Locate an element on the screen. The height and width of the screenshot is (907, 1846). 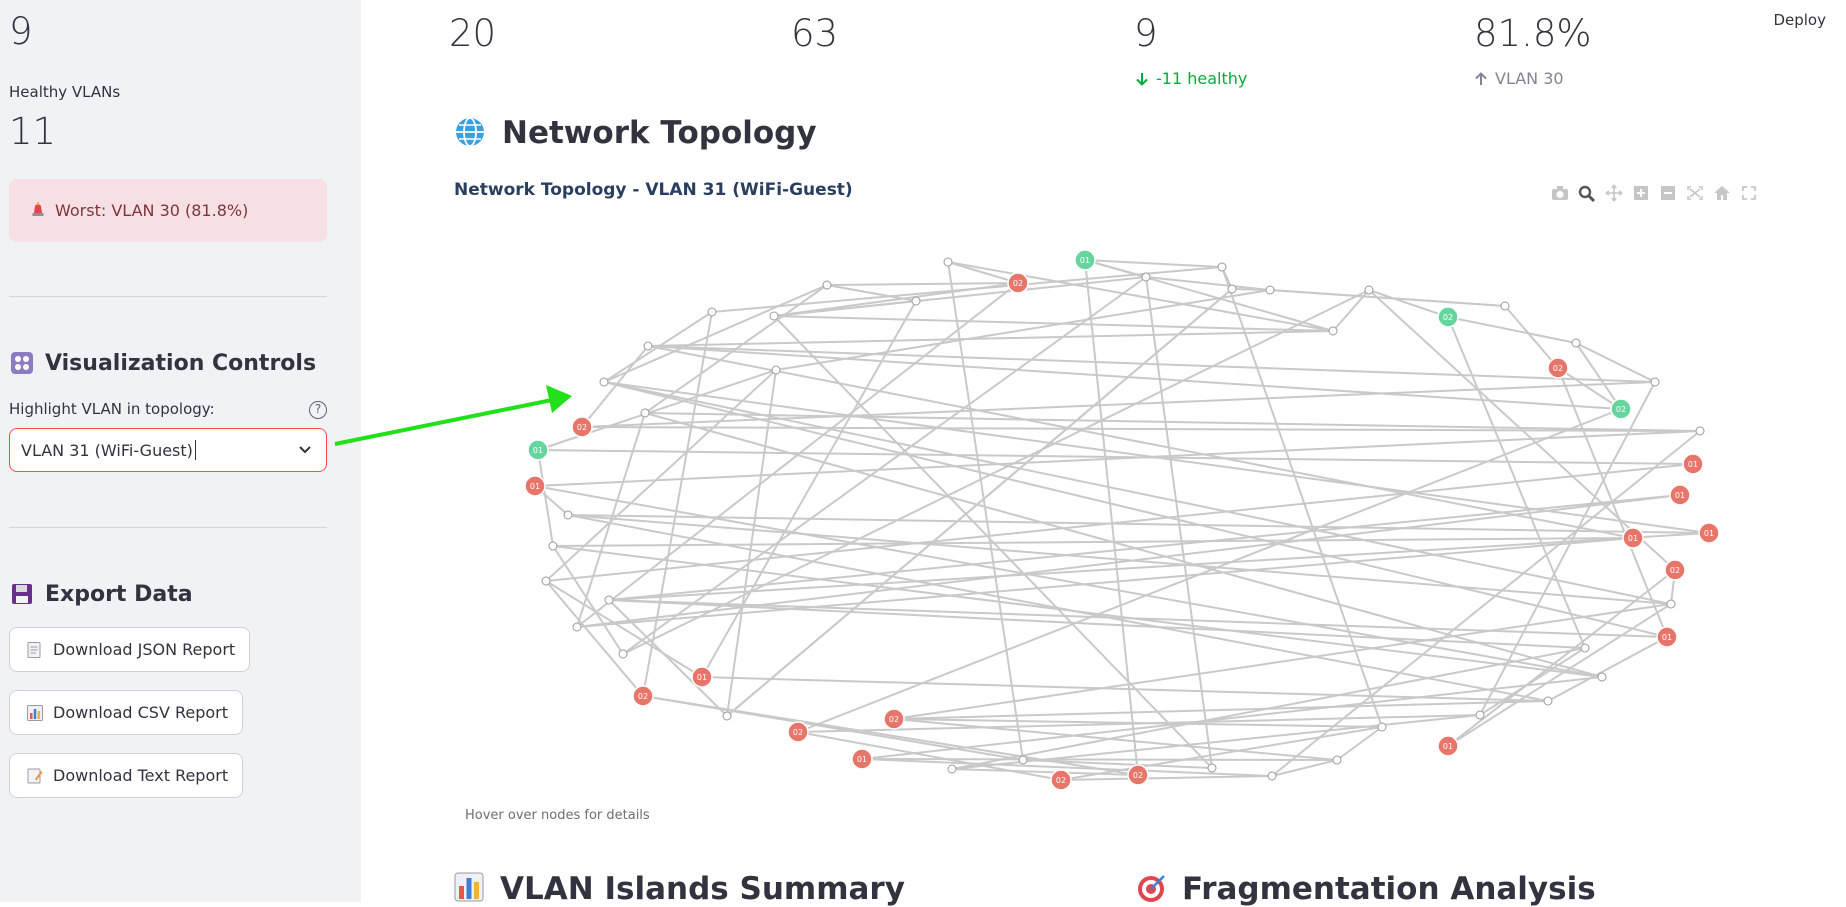
home-icon is located at coordinates (1723, 194).